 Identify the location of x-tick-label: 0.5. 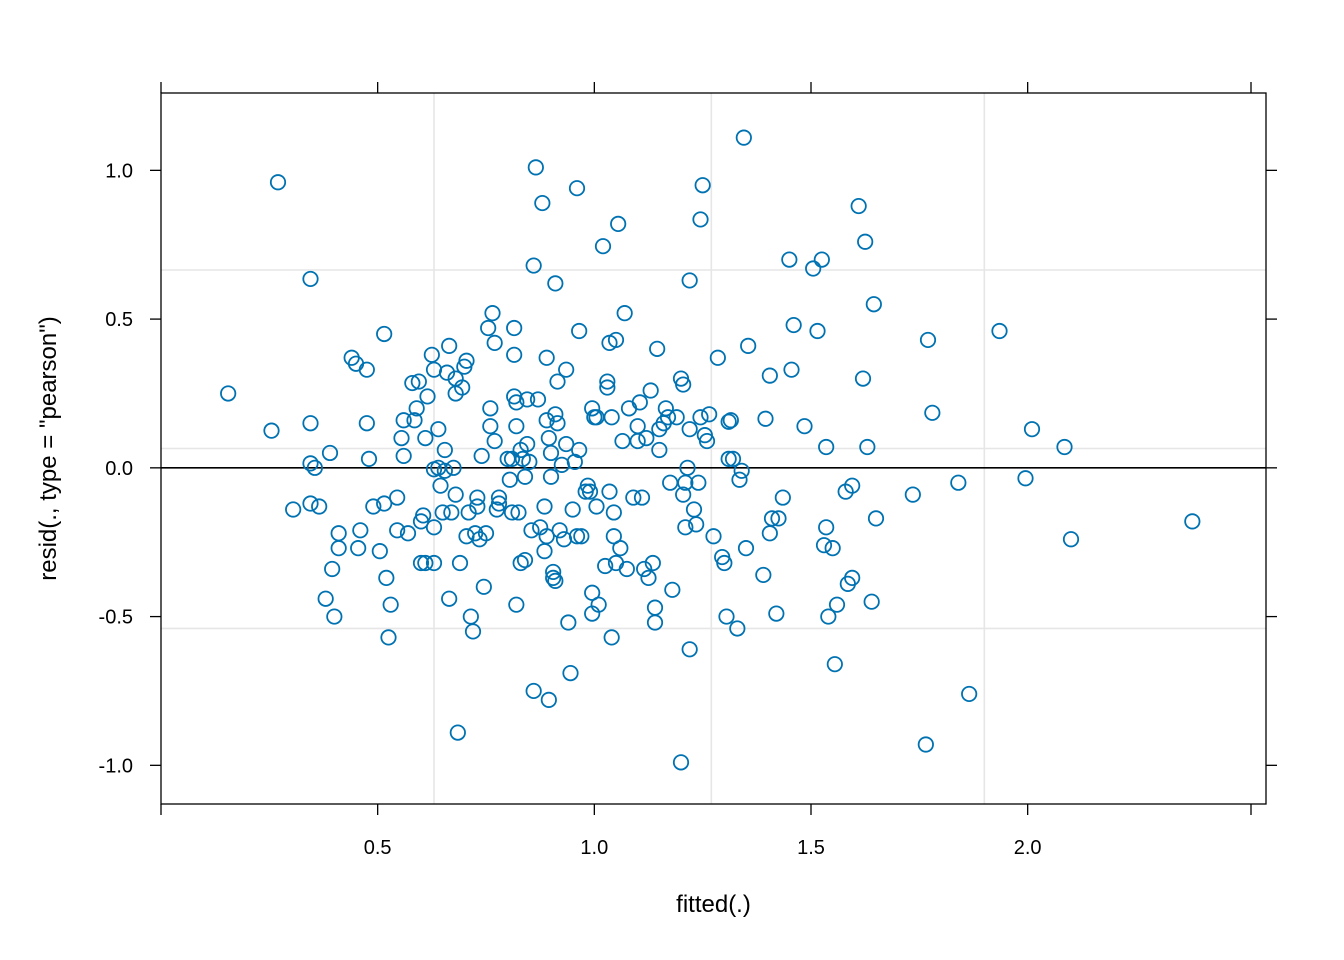
(378, 848).